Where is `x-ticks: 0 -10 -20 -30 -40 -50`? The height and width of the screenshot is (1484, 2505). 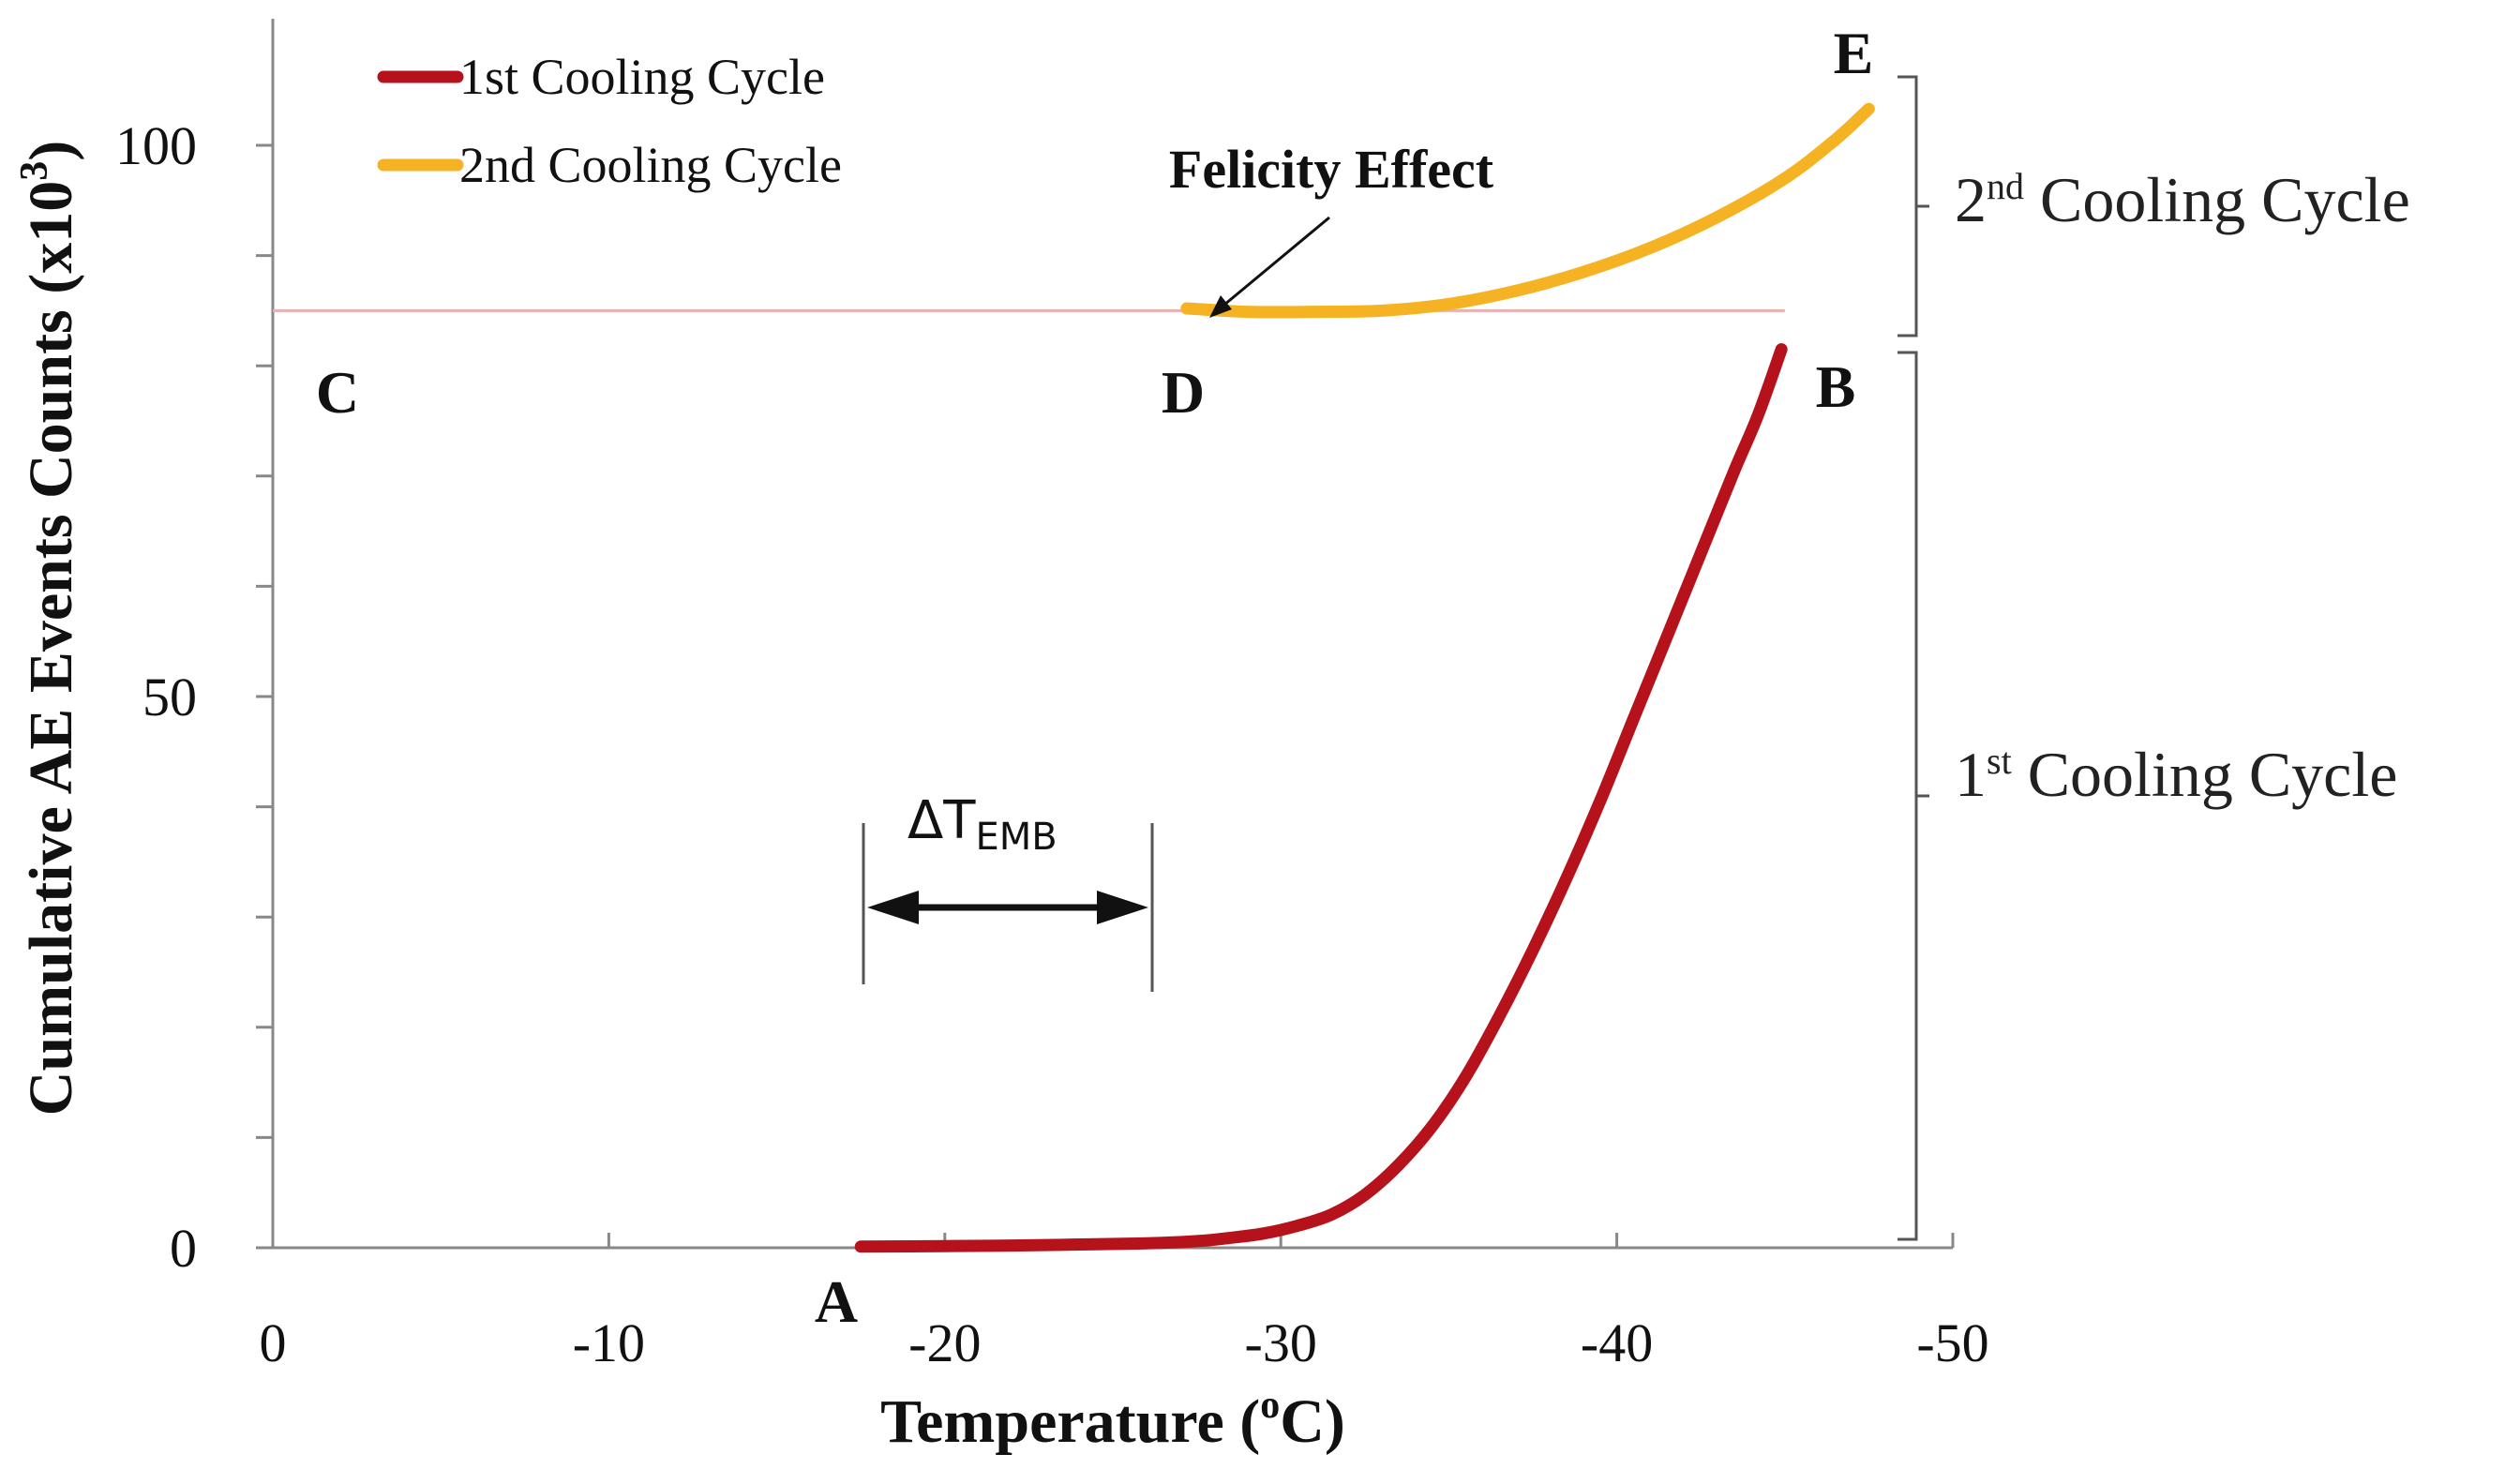
x-ticks: 0 -10 -20 -30 -40 -50 is located at coordinates (1124, 1303).